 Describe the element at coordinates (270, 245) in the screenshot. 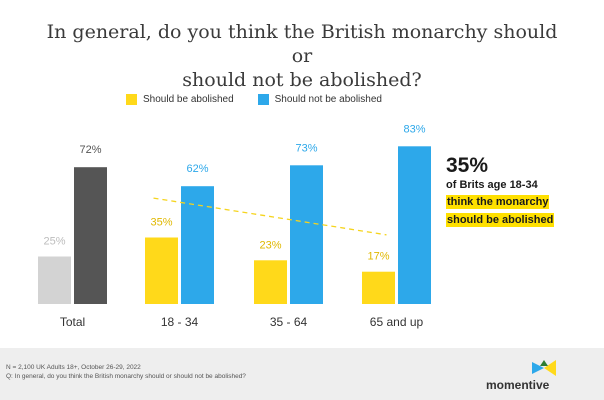

I see `data-label-yes-2: 23%` at that location.